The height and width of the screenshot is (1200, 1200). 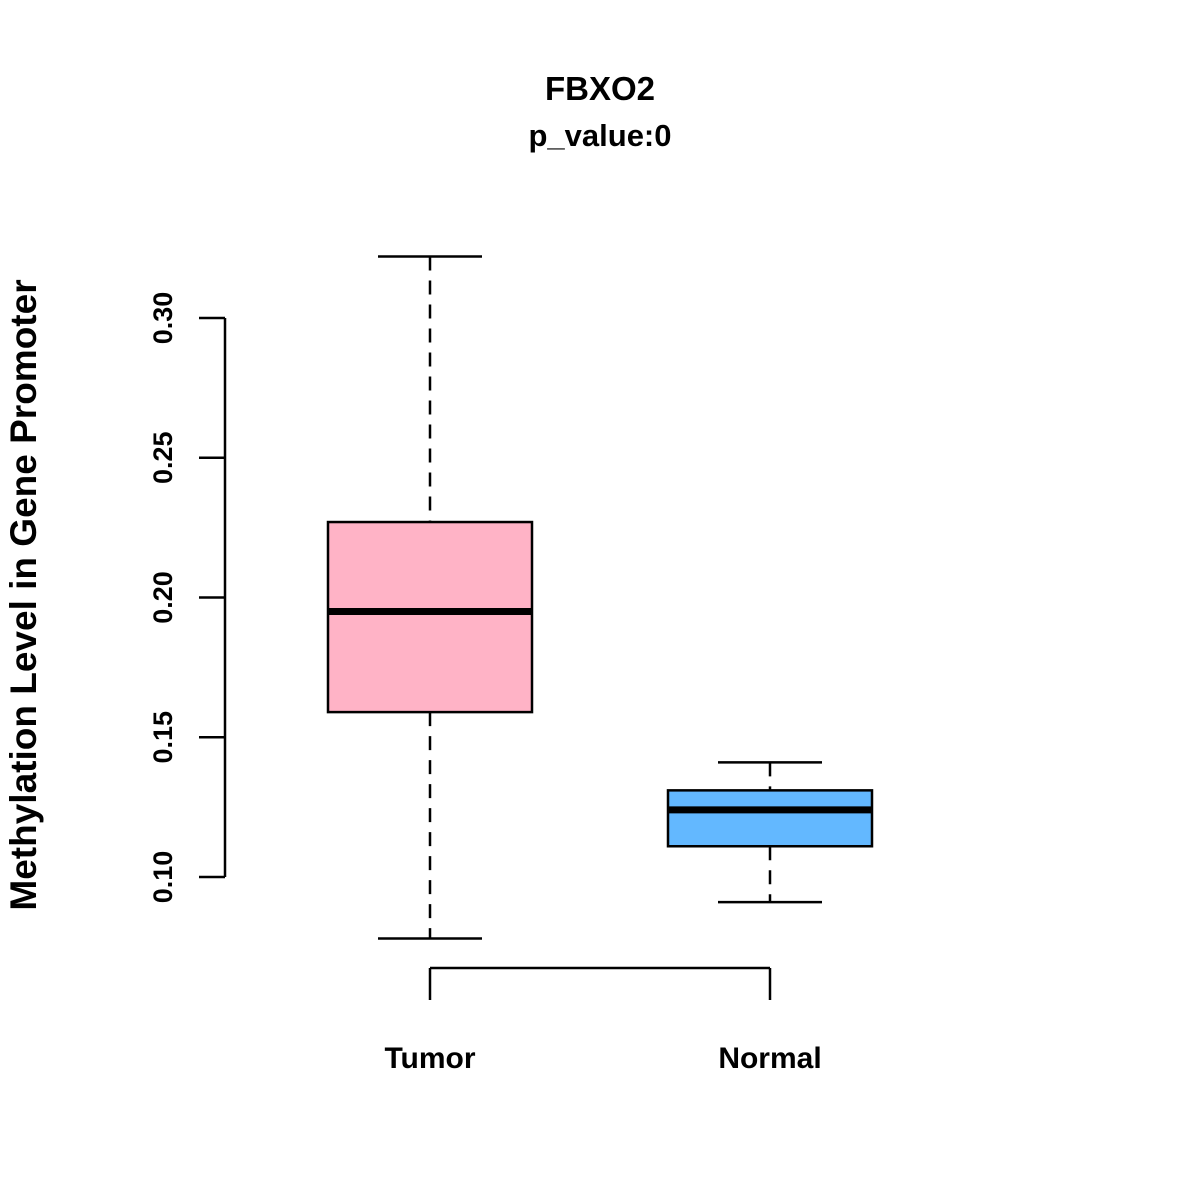 I want to click on box-normal, so click(x=770, y=832).